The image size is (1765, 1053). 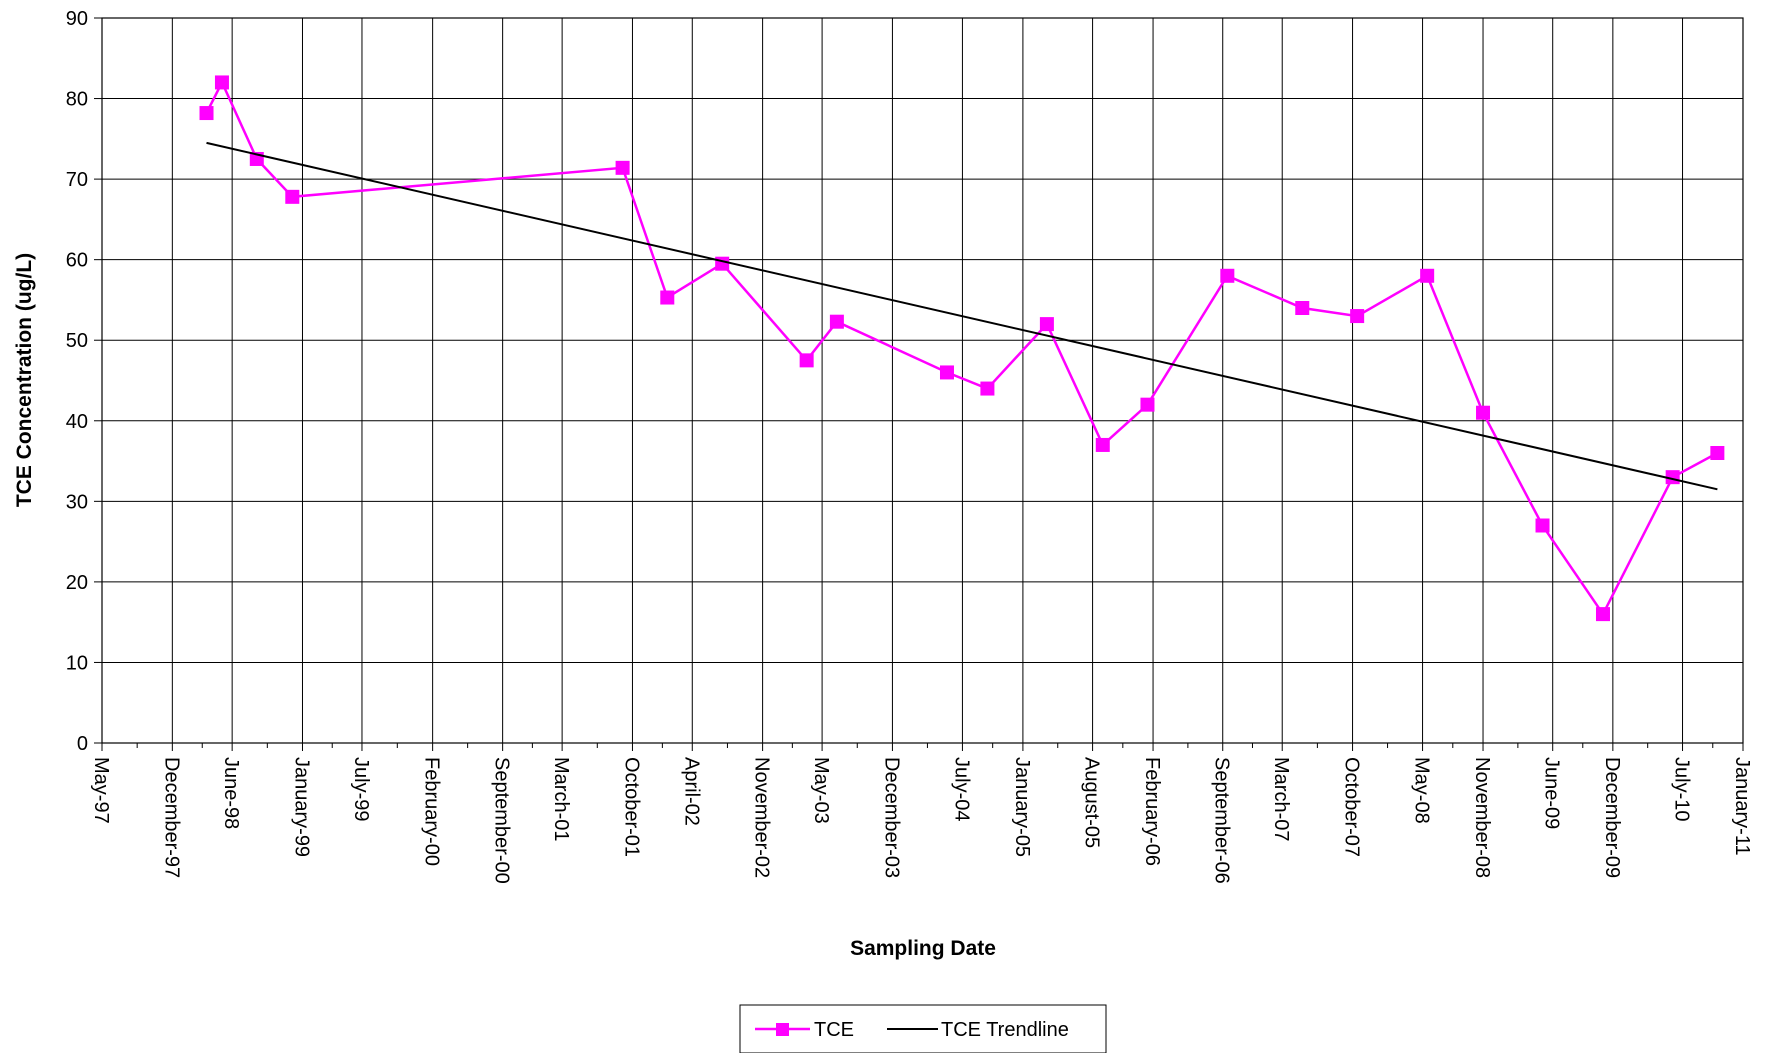 I want to click on x-tick-label: December-03, so click(x=891, y=817).